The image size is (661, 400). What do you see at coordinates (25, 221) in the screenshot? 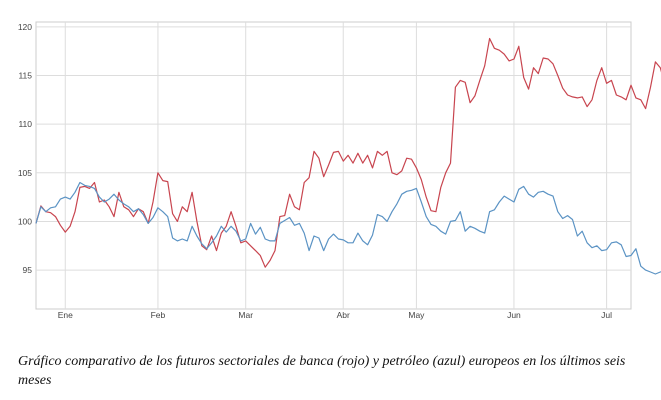
I see `y-tick-label: 100` at bounding box center [25, 221].